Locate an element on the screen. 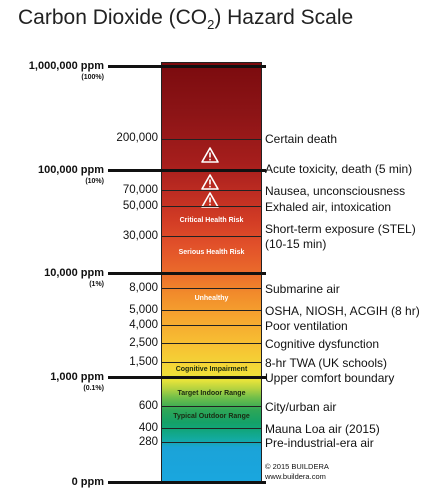  zone-cognitive-impairment: Cognitive Impairment is located at coordinates (211, 369).